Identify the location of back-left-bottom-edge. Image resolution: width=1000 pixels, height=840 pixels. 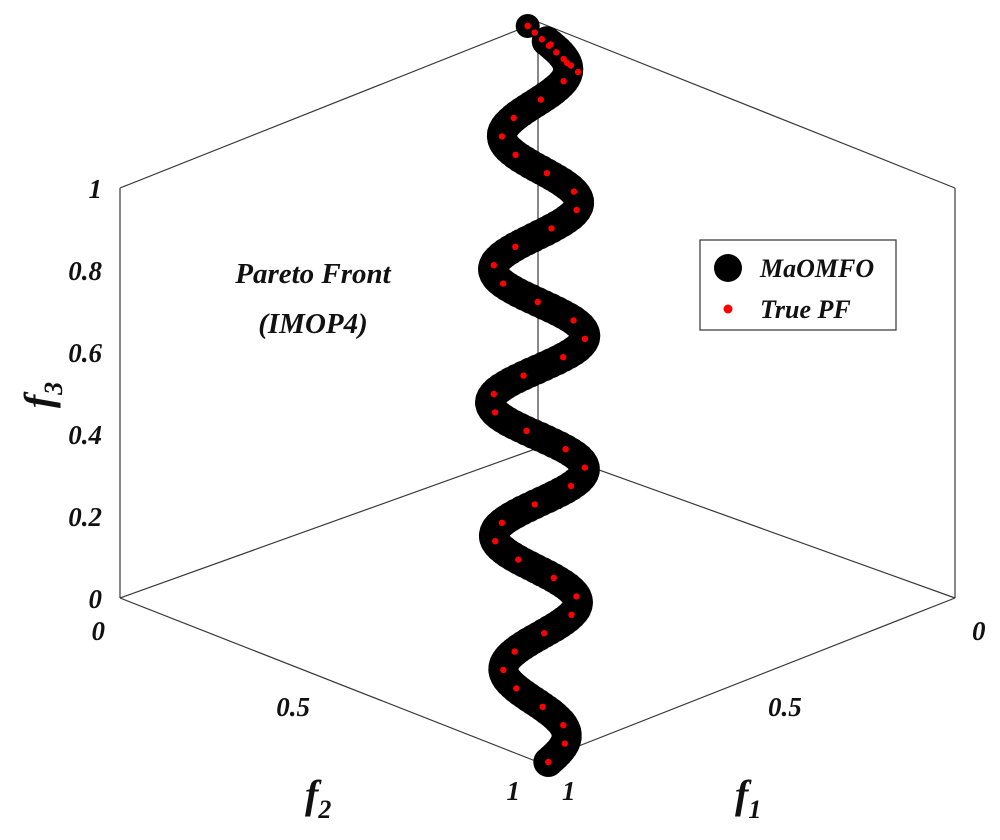
(329, 523).